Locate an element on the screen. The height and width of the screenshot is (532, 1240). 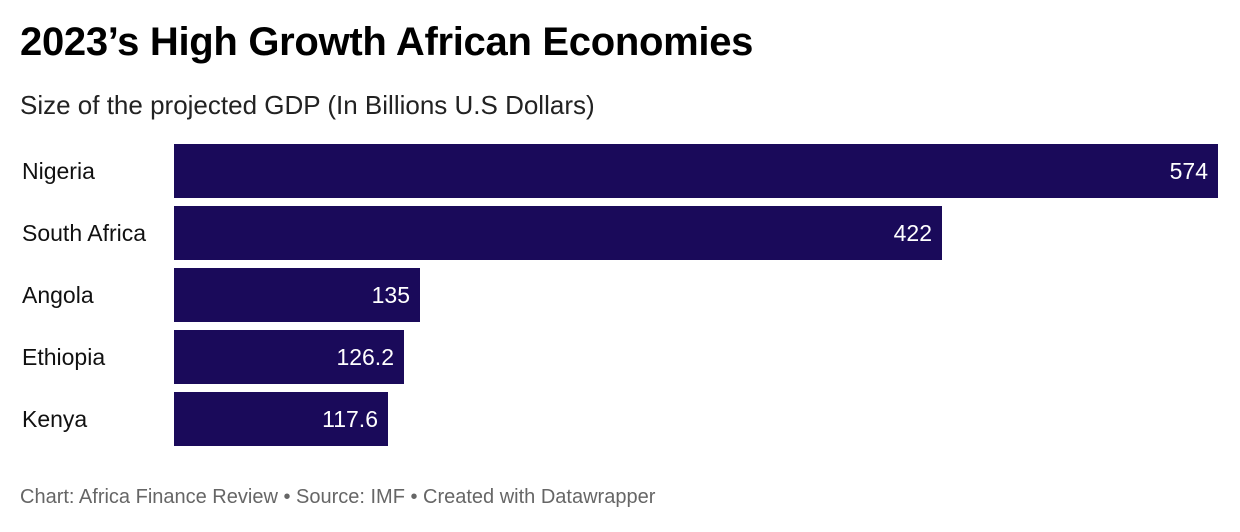
value-label: 422 is located at coordinates (912, 233).